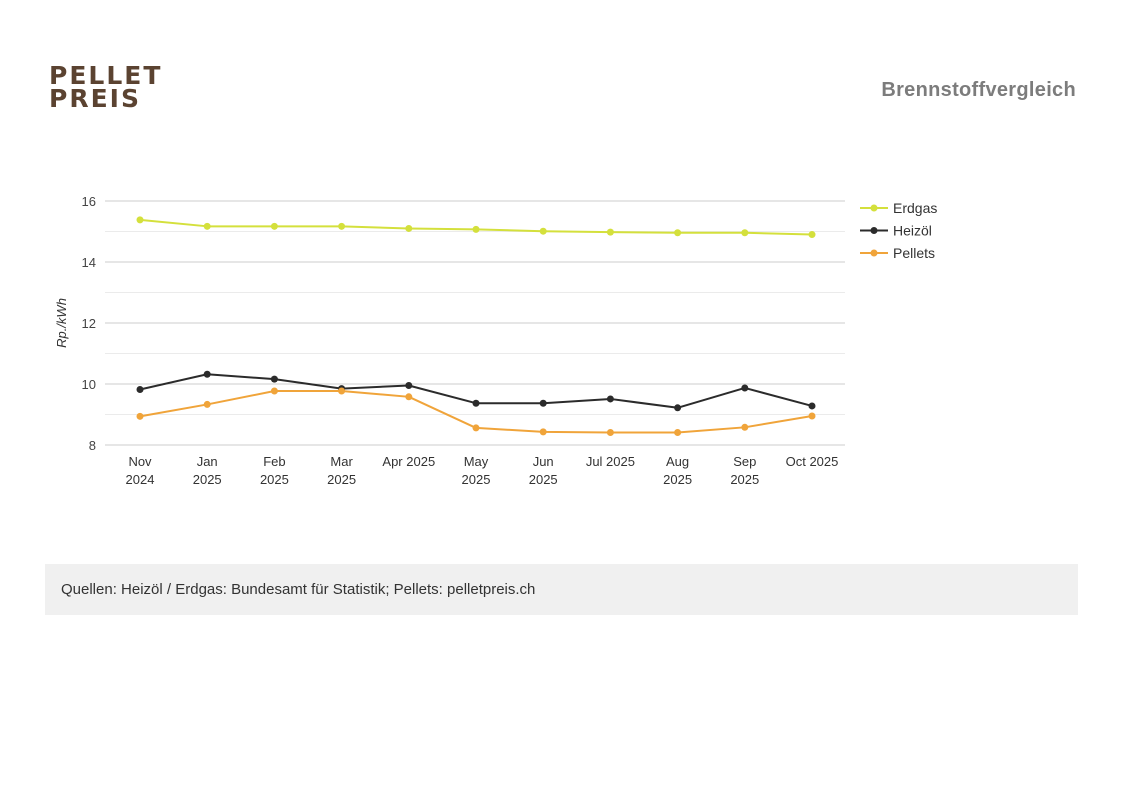  What do you see at coordinates (476, 470) in the screenshot?
I see `x-tick-label: May 2025` at bounding box center [476, 470].